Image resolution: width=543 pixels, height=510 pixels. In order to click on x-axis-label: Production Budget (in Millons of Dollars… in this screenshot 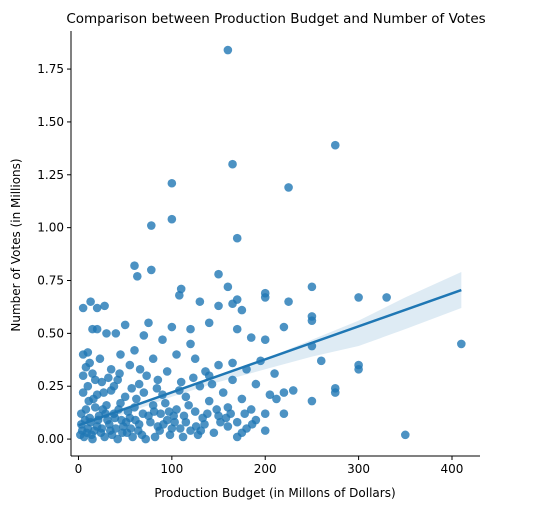, I will do `click(274, 493)`.